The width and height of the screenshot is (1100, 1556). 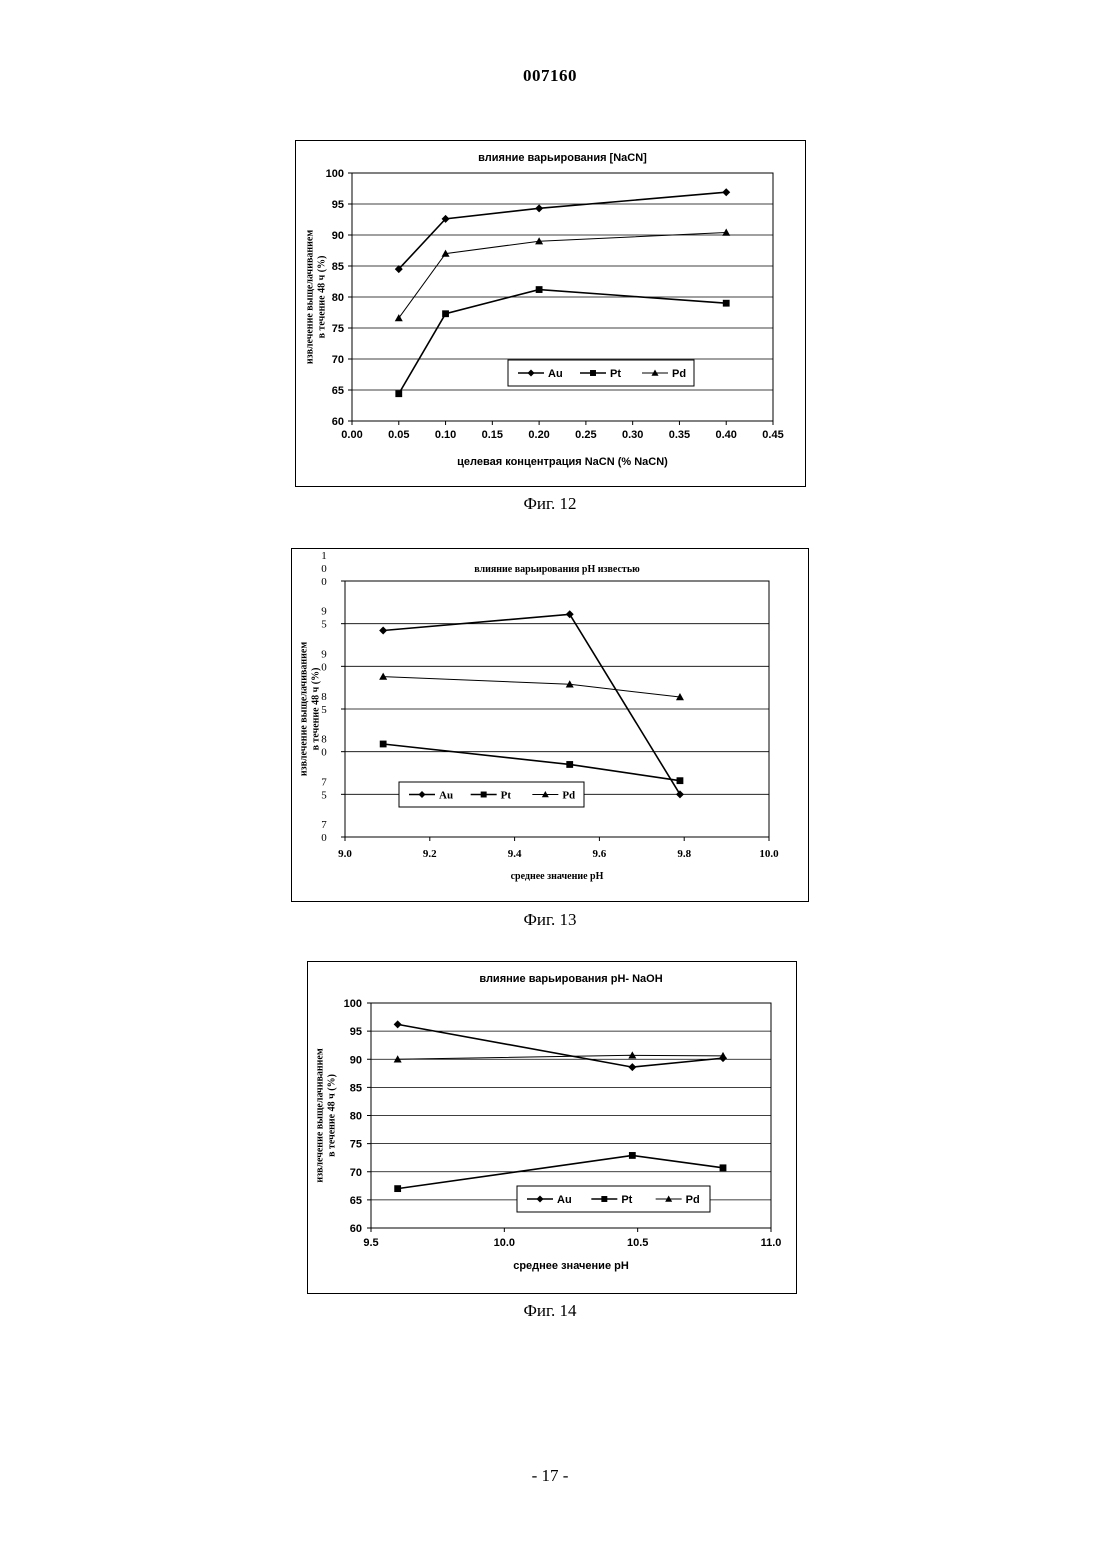 I want to click on chart-title: влияние варьирования рН- NaOH, so click(x=570, y=979).